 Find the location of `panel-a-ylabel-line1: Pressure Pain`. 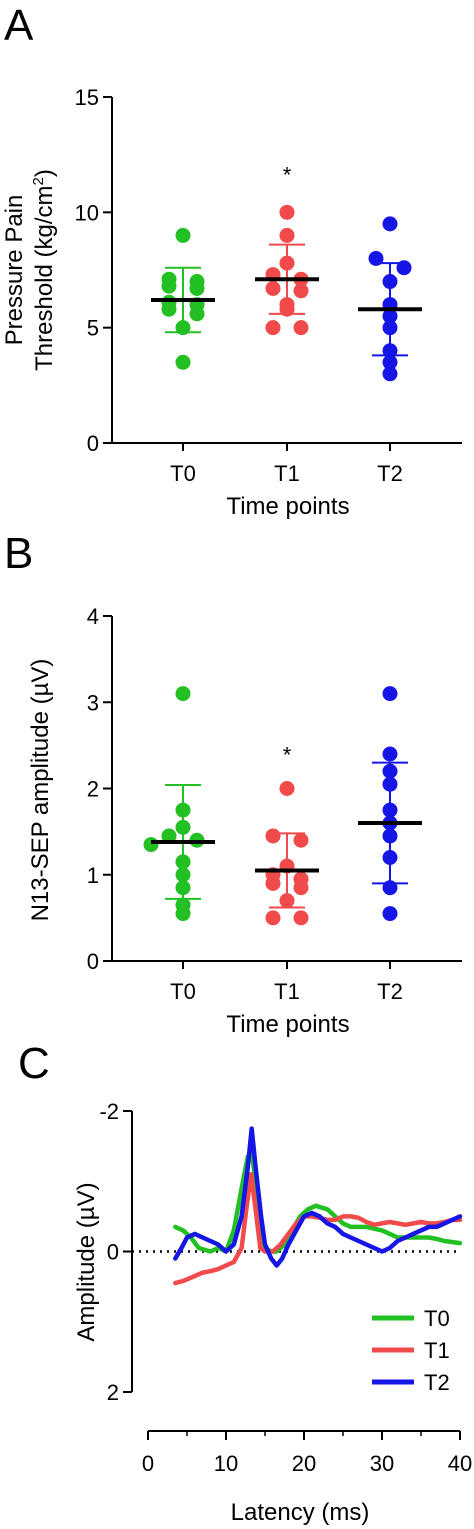

panel-a-ylabel-line1: Pressure Pain is located at coordinates (14, 270).